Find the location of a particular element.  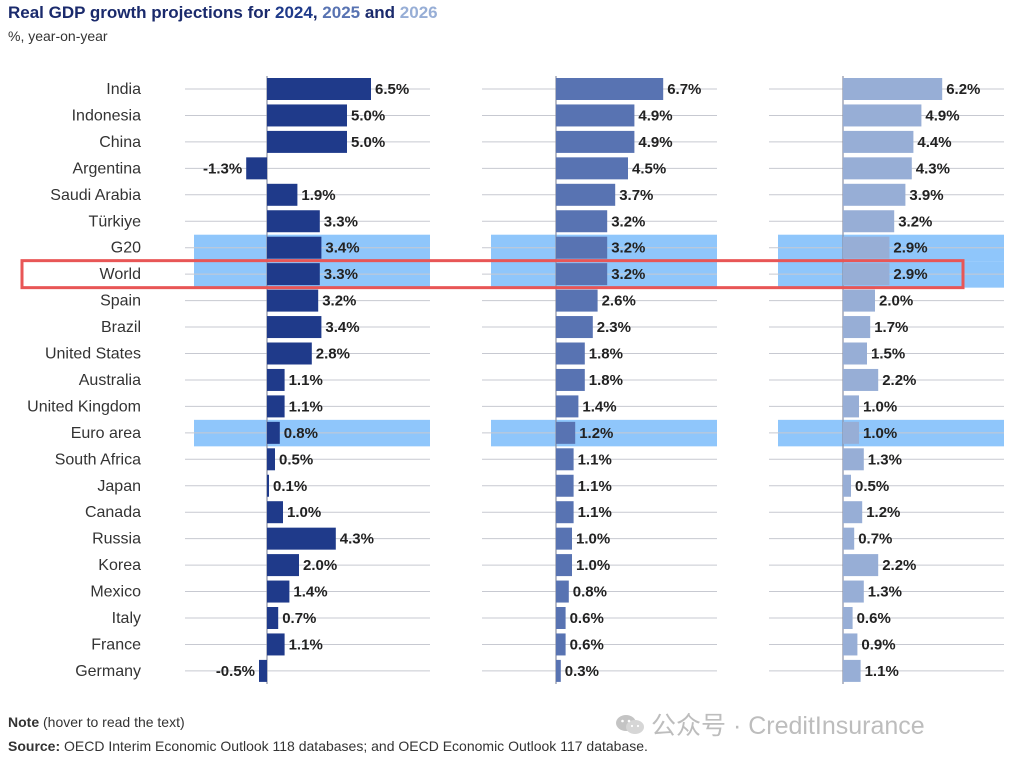

bar-2026-brazil is located at coordinates (857, 327).